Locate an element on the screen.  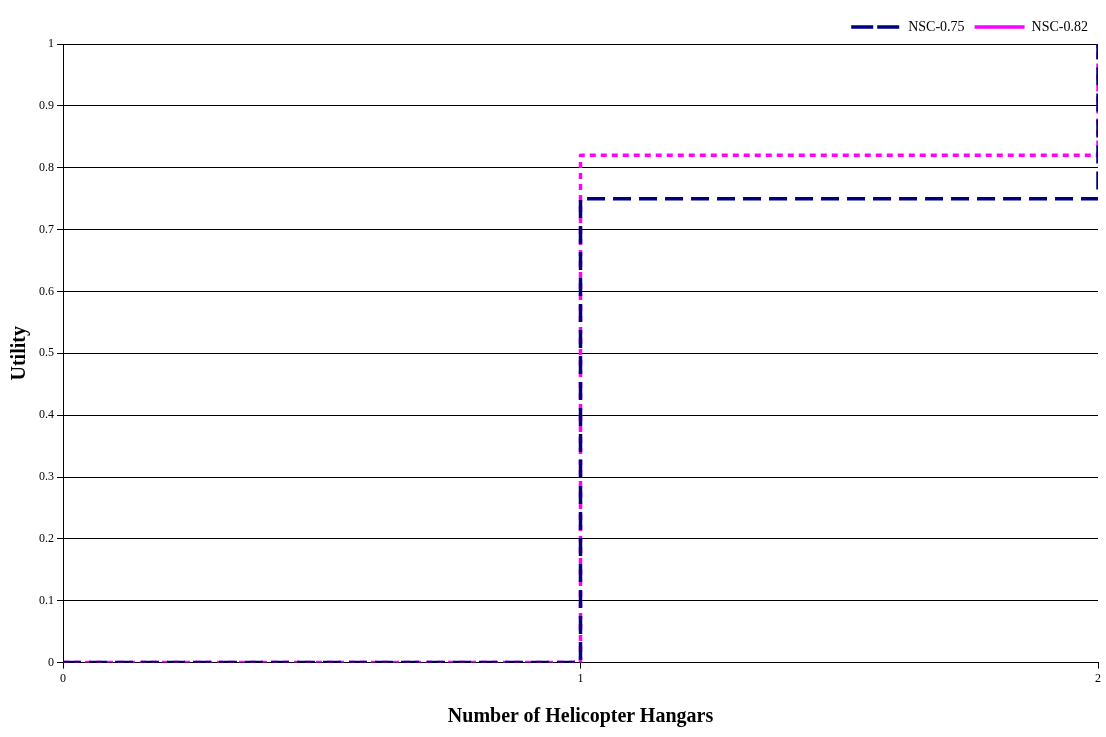
x-axis-title: Number of Helicopter Hangars is located at coordinates (580, 716).